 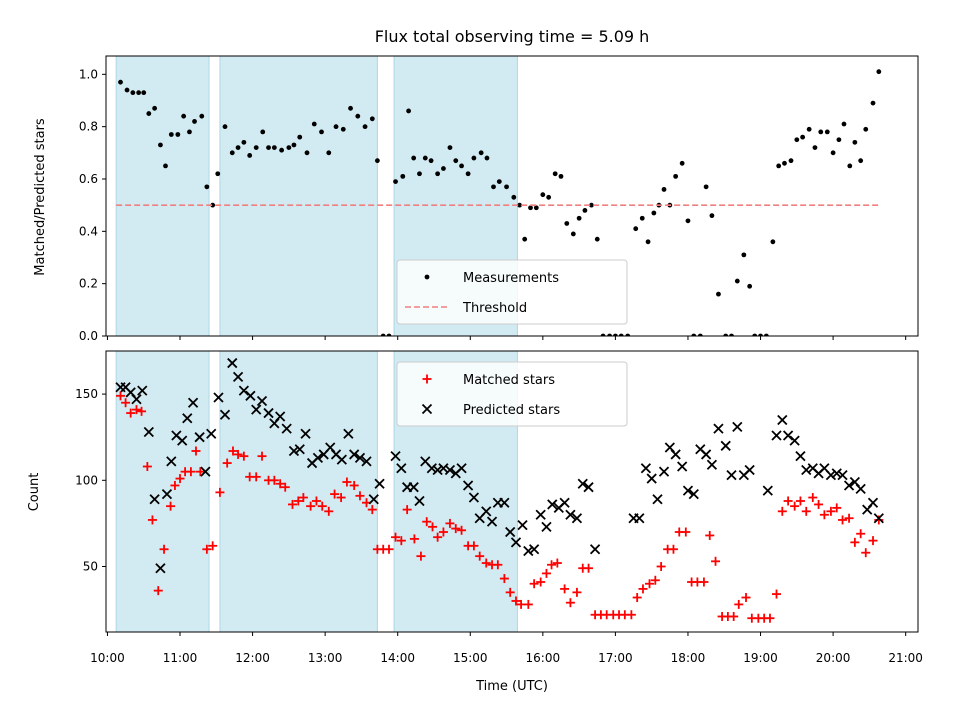 What do you see at coordinates (760, 658) in the screenshot?
I see `x-tick-label: 19:00` at bounding box center [760, 658].